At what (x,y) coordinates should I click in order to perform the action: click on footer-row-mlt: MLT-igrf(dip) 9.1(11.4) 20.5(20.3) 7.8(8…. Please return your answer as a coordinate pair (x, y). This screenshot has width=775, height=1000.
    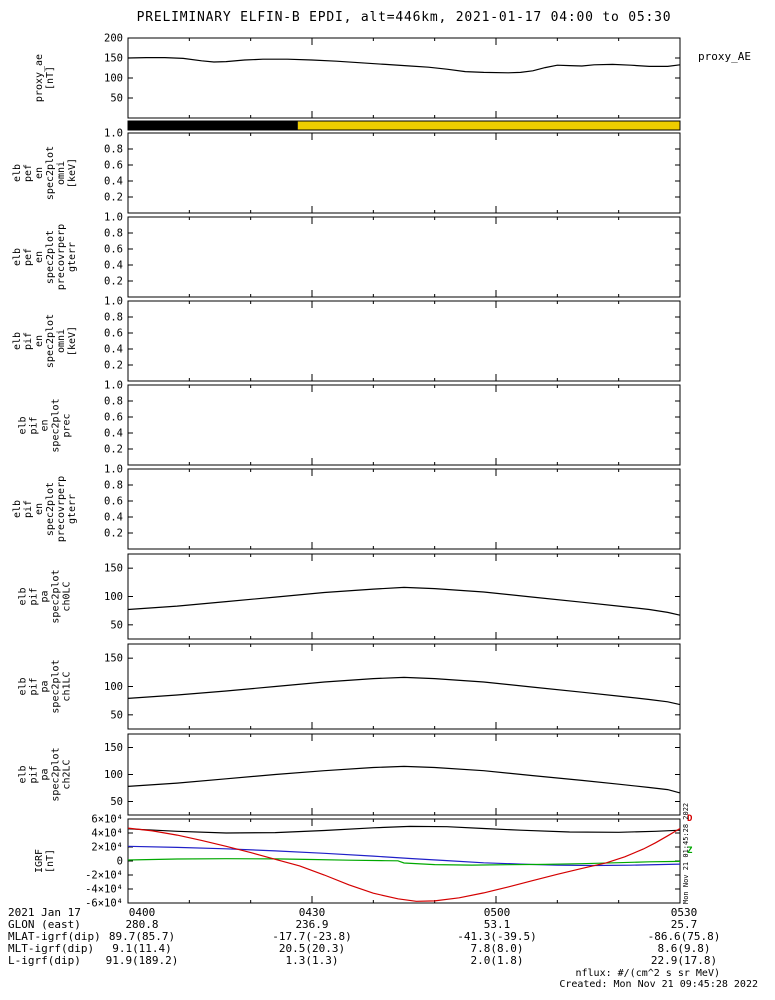
    Looking at the image, I should click on (387, 948).